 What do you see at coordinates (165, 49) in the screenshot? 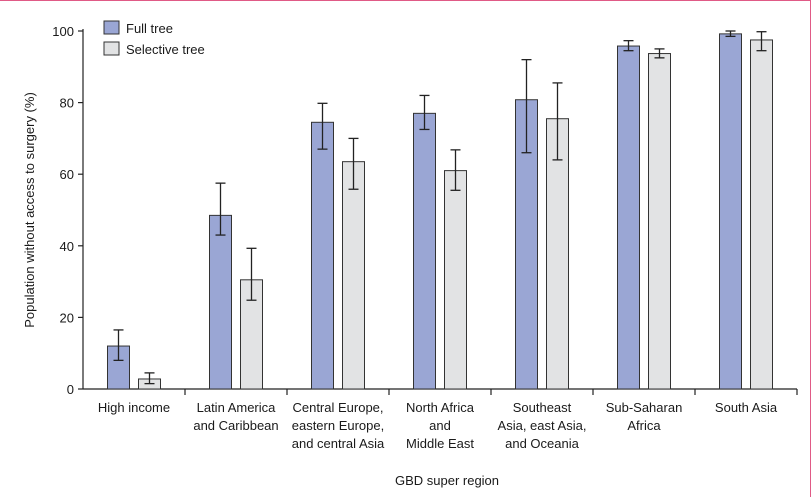
I see `legend-label-selective-tree: Selective tree` at bounding box center [165, 49].